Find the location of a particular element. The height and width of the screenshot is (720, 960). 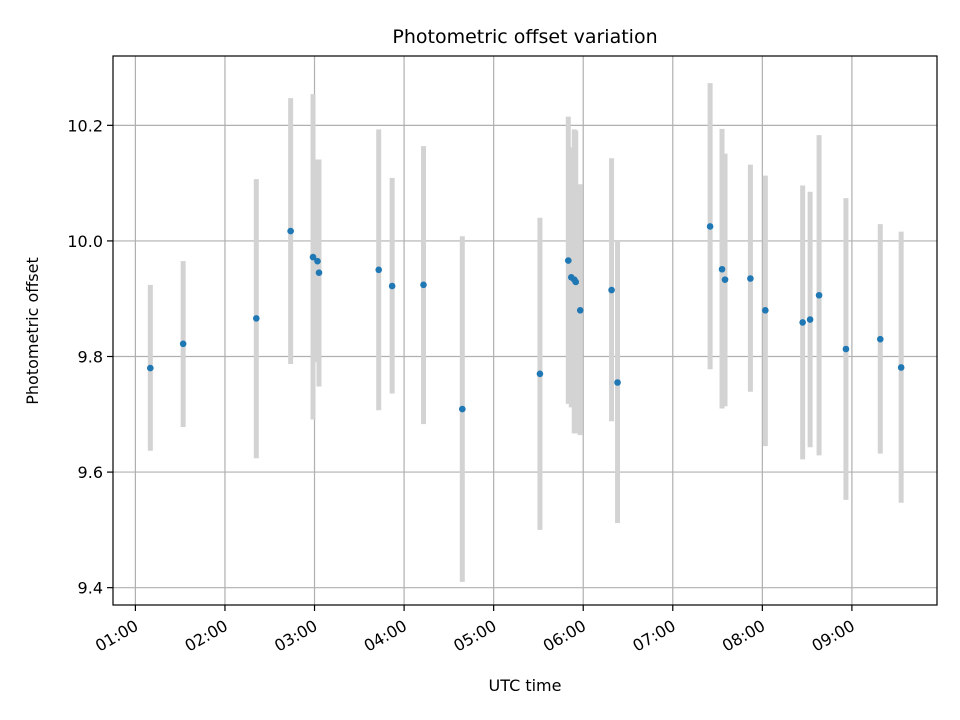

chart-title: Photometric offset variation is located at coordinates (524, 37).